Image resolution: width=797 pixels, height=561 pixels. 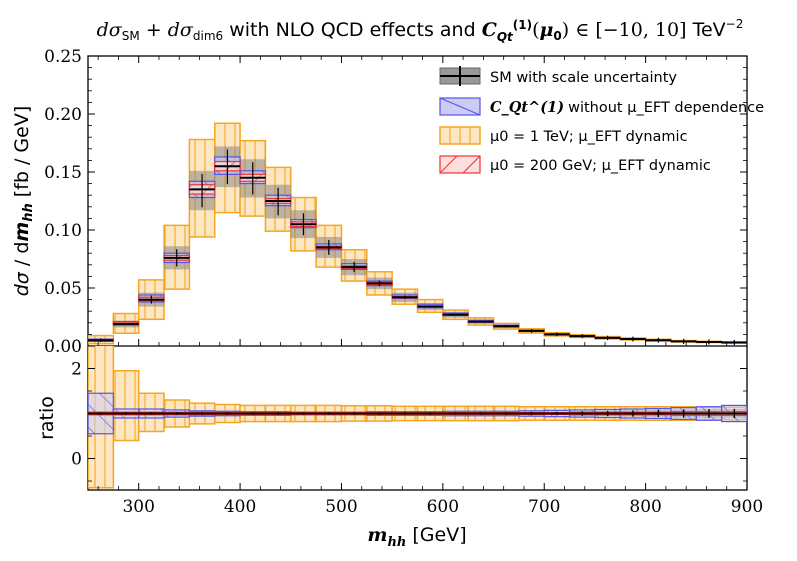 What do you see at coordinates (583, 78) in the screenshot?
I see `legend-label-sm: SM with scale uncertainty` at bounding box center [583, 78].